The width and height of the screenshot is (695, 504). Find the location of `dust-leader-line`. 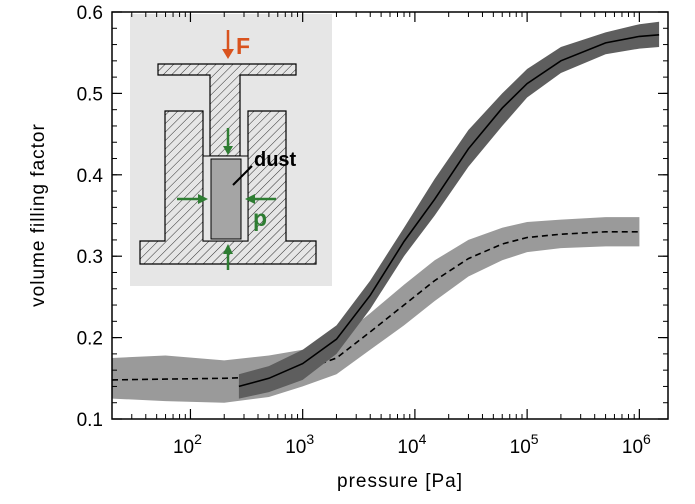

dust-leader-line is located at coordinates (242, 175).